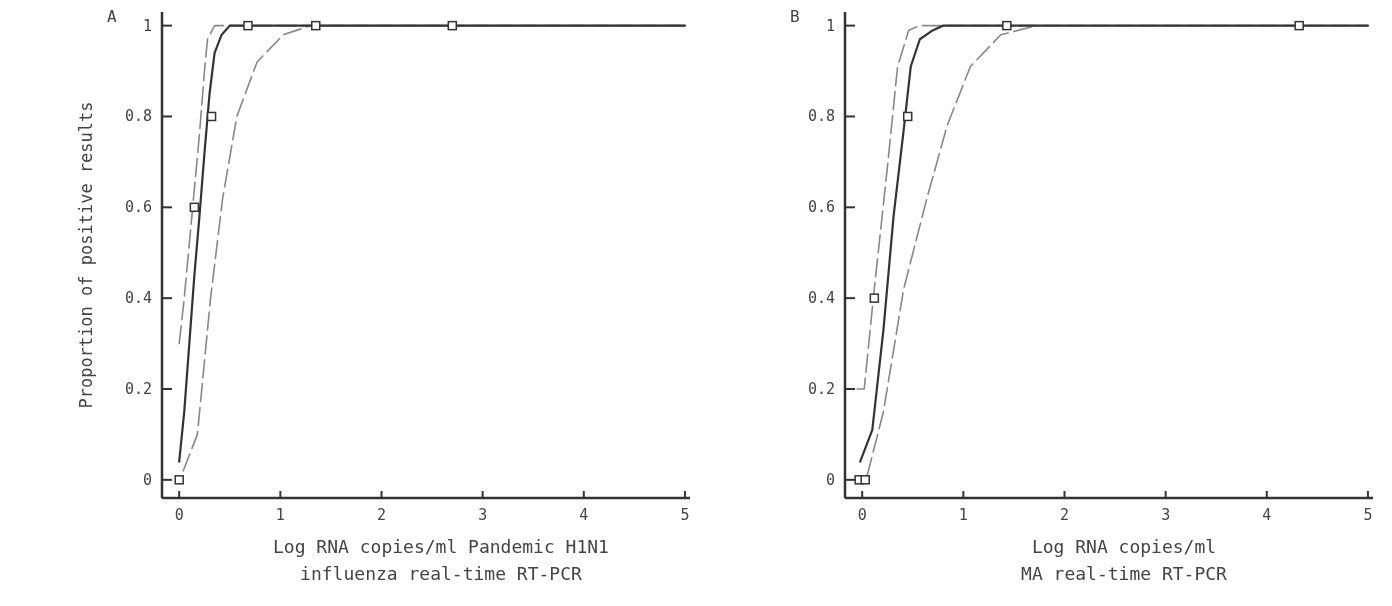 This screenshot has width=1392, height=606. Describe the element at coordinates (112, 16) in the screenshot. I see `chart-title: A` at that location.